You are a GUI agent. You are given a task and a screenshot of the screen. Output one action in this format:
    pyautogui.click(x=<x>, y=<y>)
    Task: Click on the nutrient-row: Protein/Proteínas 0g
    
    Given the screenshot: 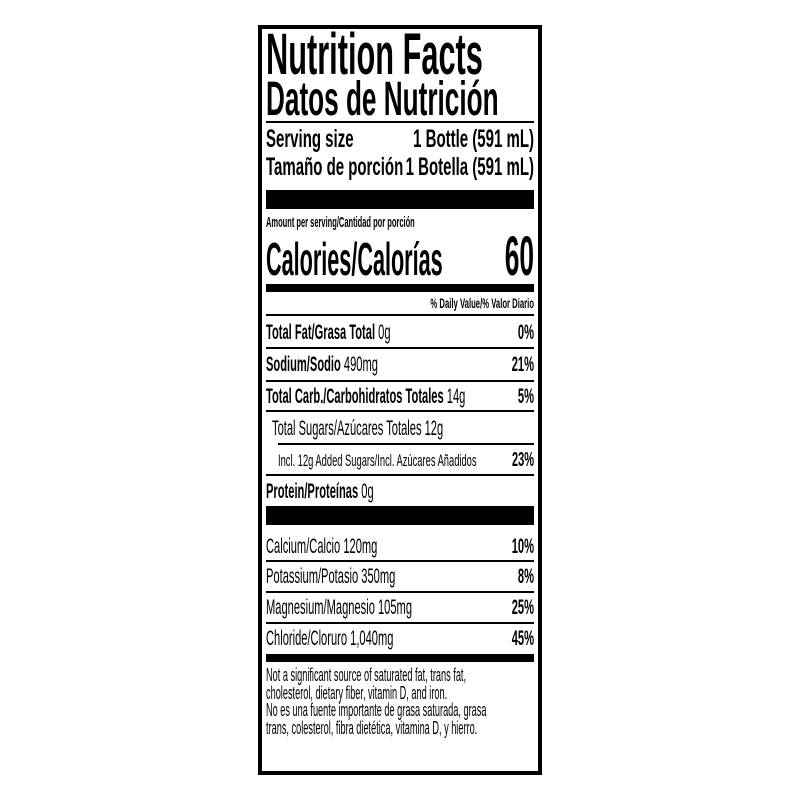 What is the action you would take?
    pyautogui.click(x=400, y=491)
    